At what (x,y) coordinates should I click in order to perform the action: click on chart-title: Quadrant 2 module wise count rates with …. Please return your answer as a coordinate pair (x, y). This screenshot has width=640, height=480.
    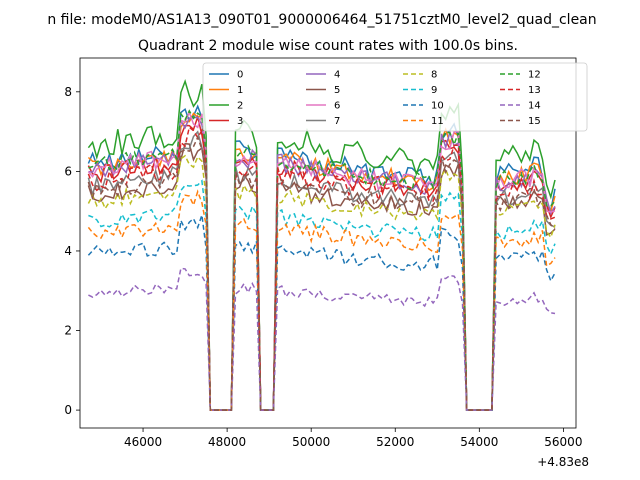
    Looking at the image, I should click on (328, 46).